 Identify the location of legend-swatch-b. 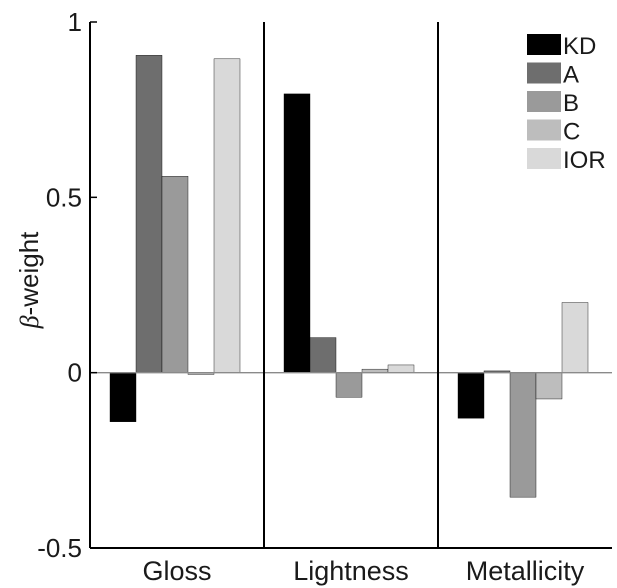
(544, 101).